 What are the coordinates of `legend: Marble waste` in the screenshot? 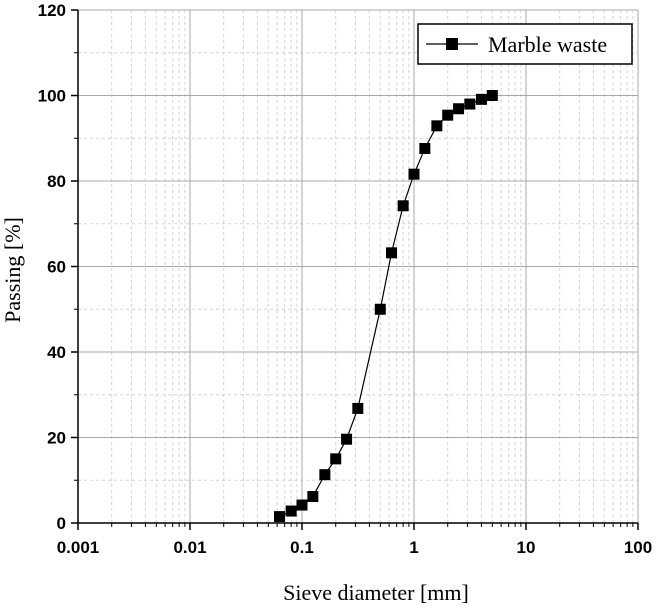 It's located at (525, 44).